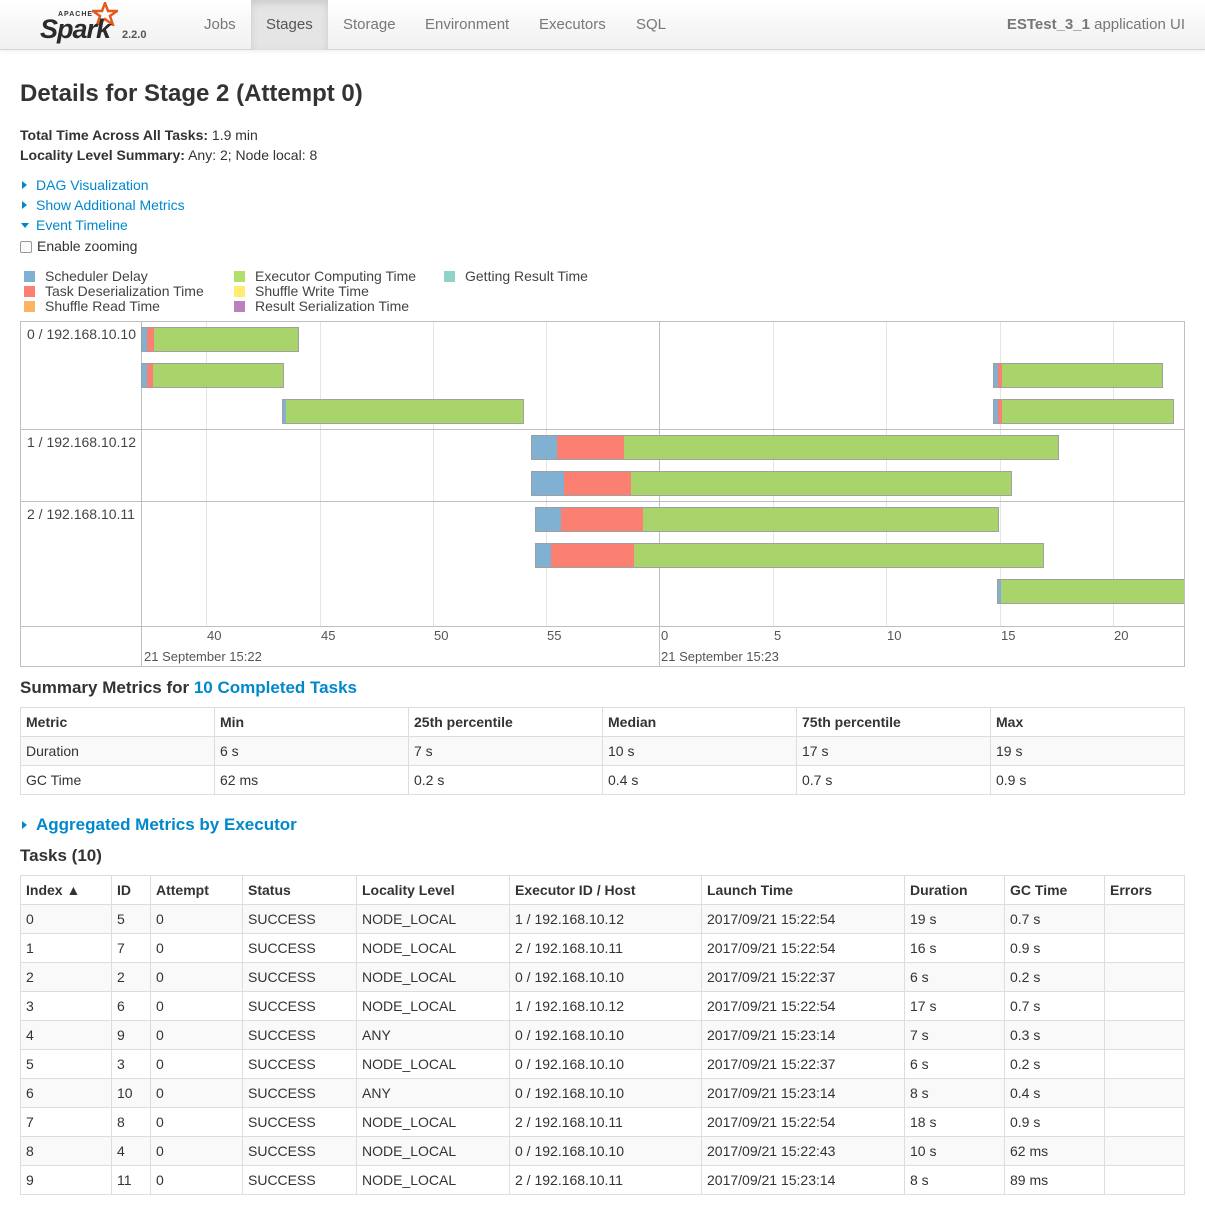 This screenshot has width=1205, height=1215. Describe the element at coordinates (433, 890) in the screenshot. I see `column-header: Locality Level` at that location.